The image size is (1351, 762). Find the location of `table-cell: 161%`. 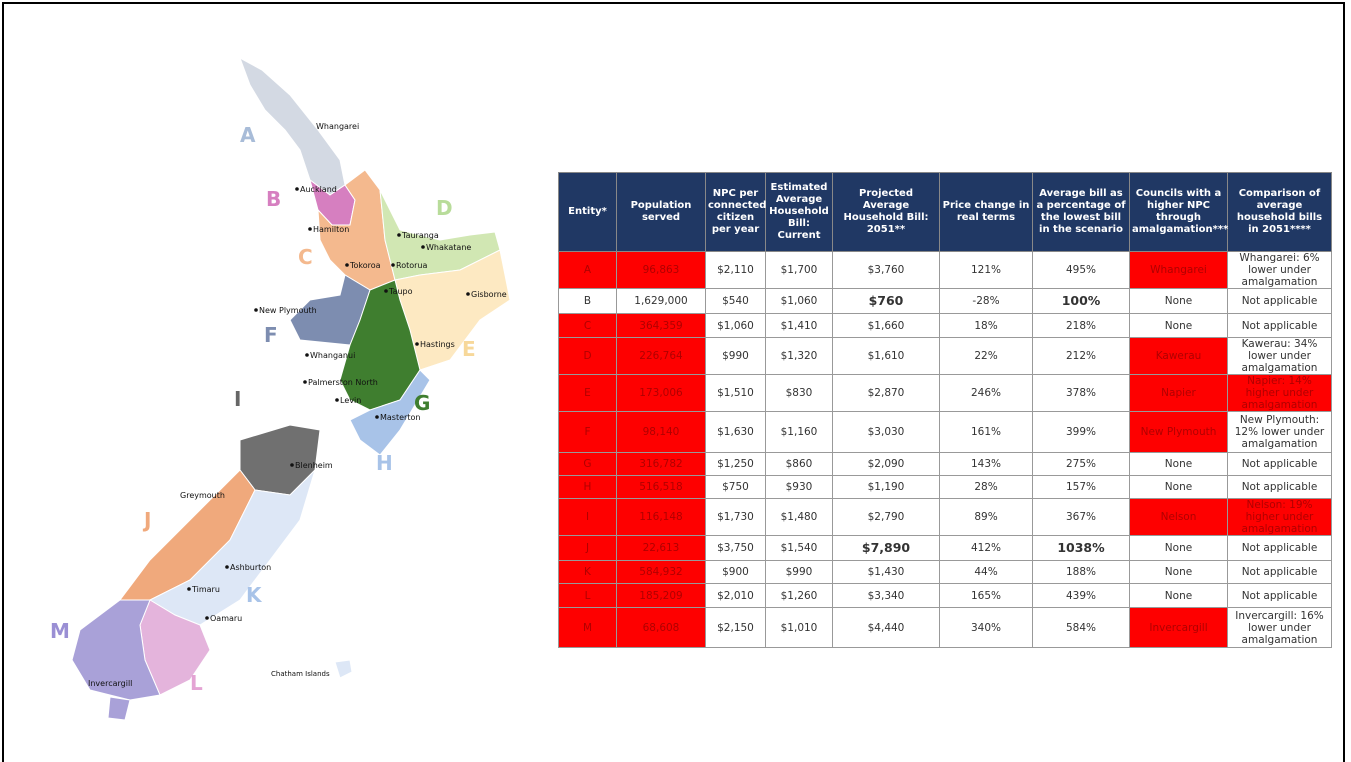

table-cell: 161% is located at coordinates (986, 432).